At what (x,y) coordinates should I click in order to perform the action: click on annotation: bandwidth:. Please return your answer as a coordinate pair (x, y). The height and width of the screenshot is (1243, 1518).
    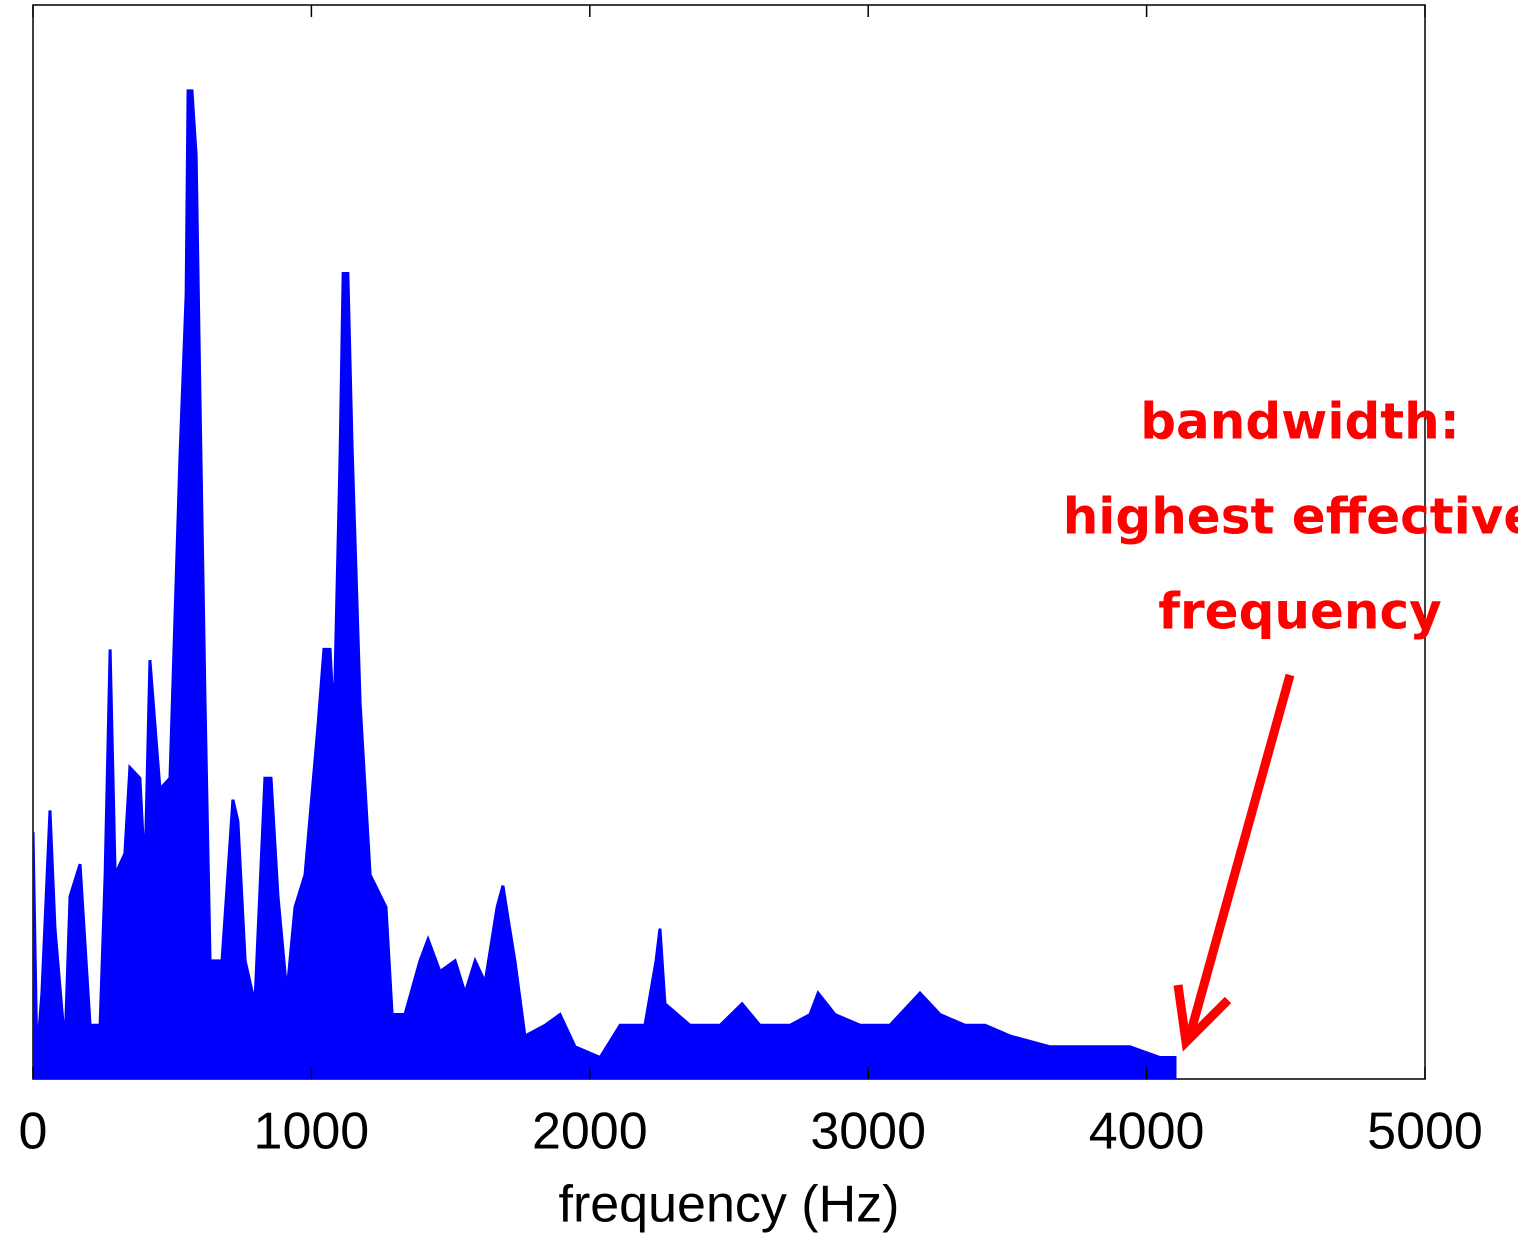
    Looking at the image, I should click on (1300, 422).